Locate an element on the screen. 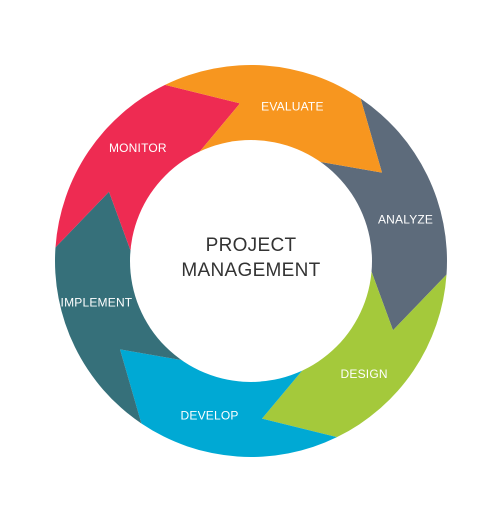  segment-analyze is located at coordinates (382, 214).